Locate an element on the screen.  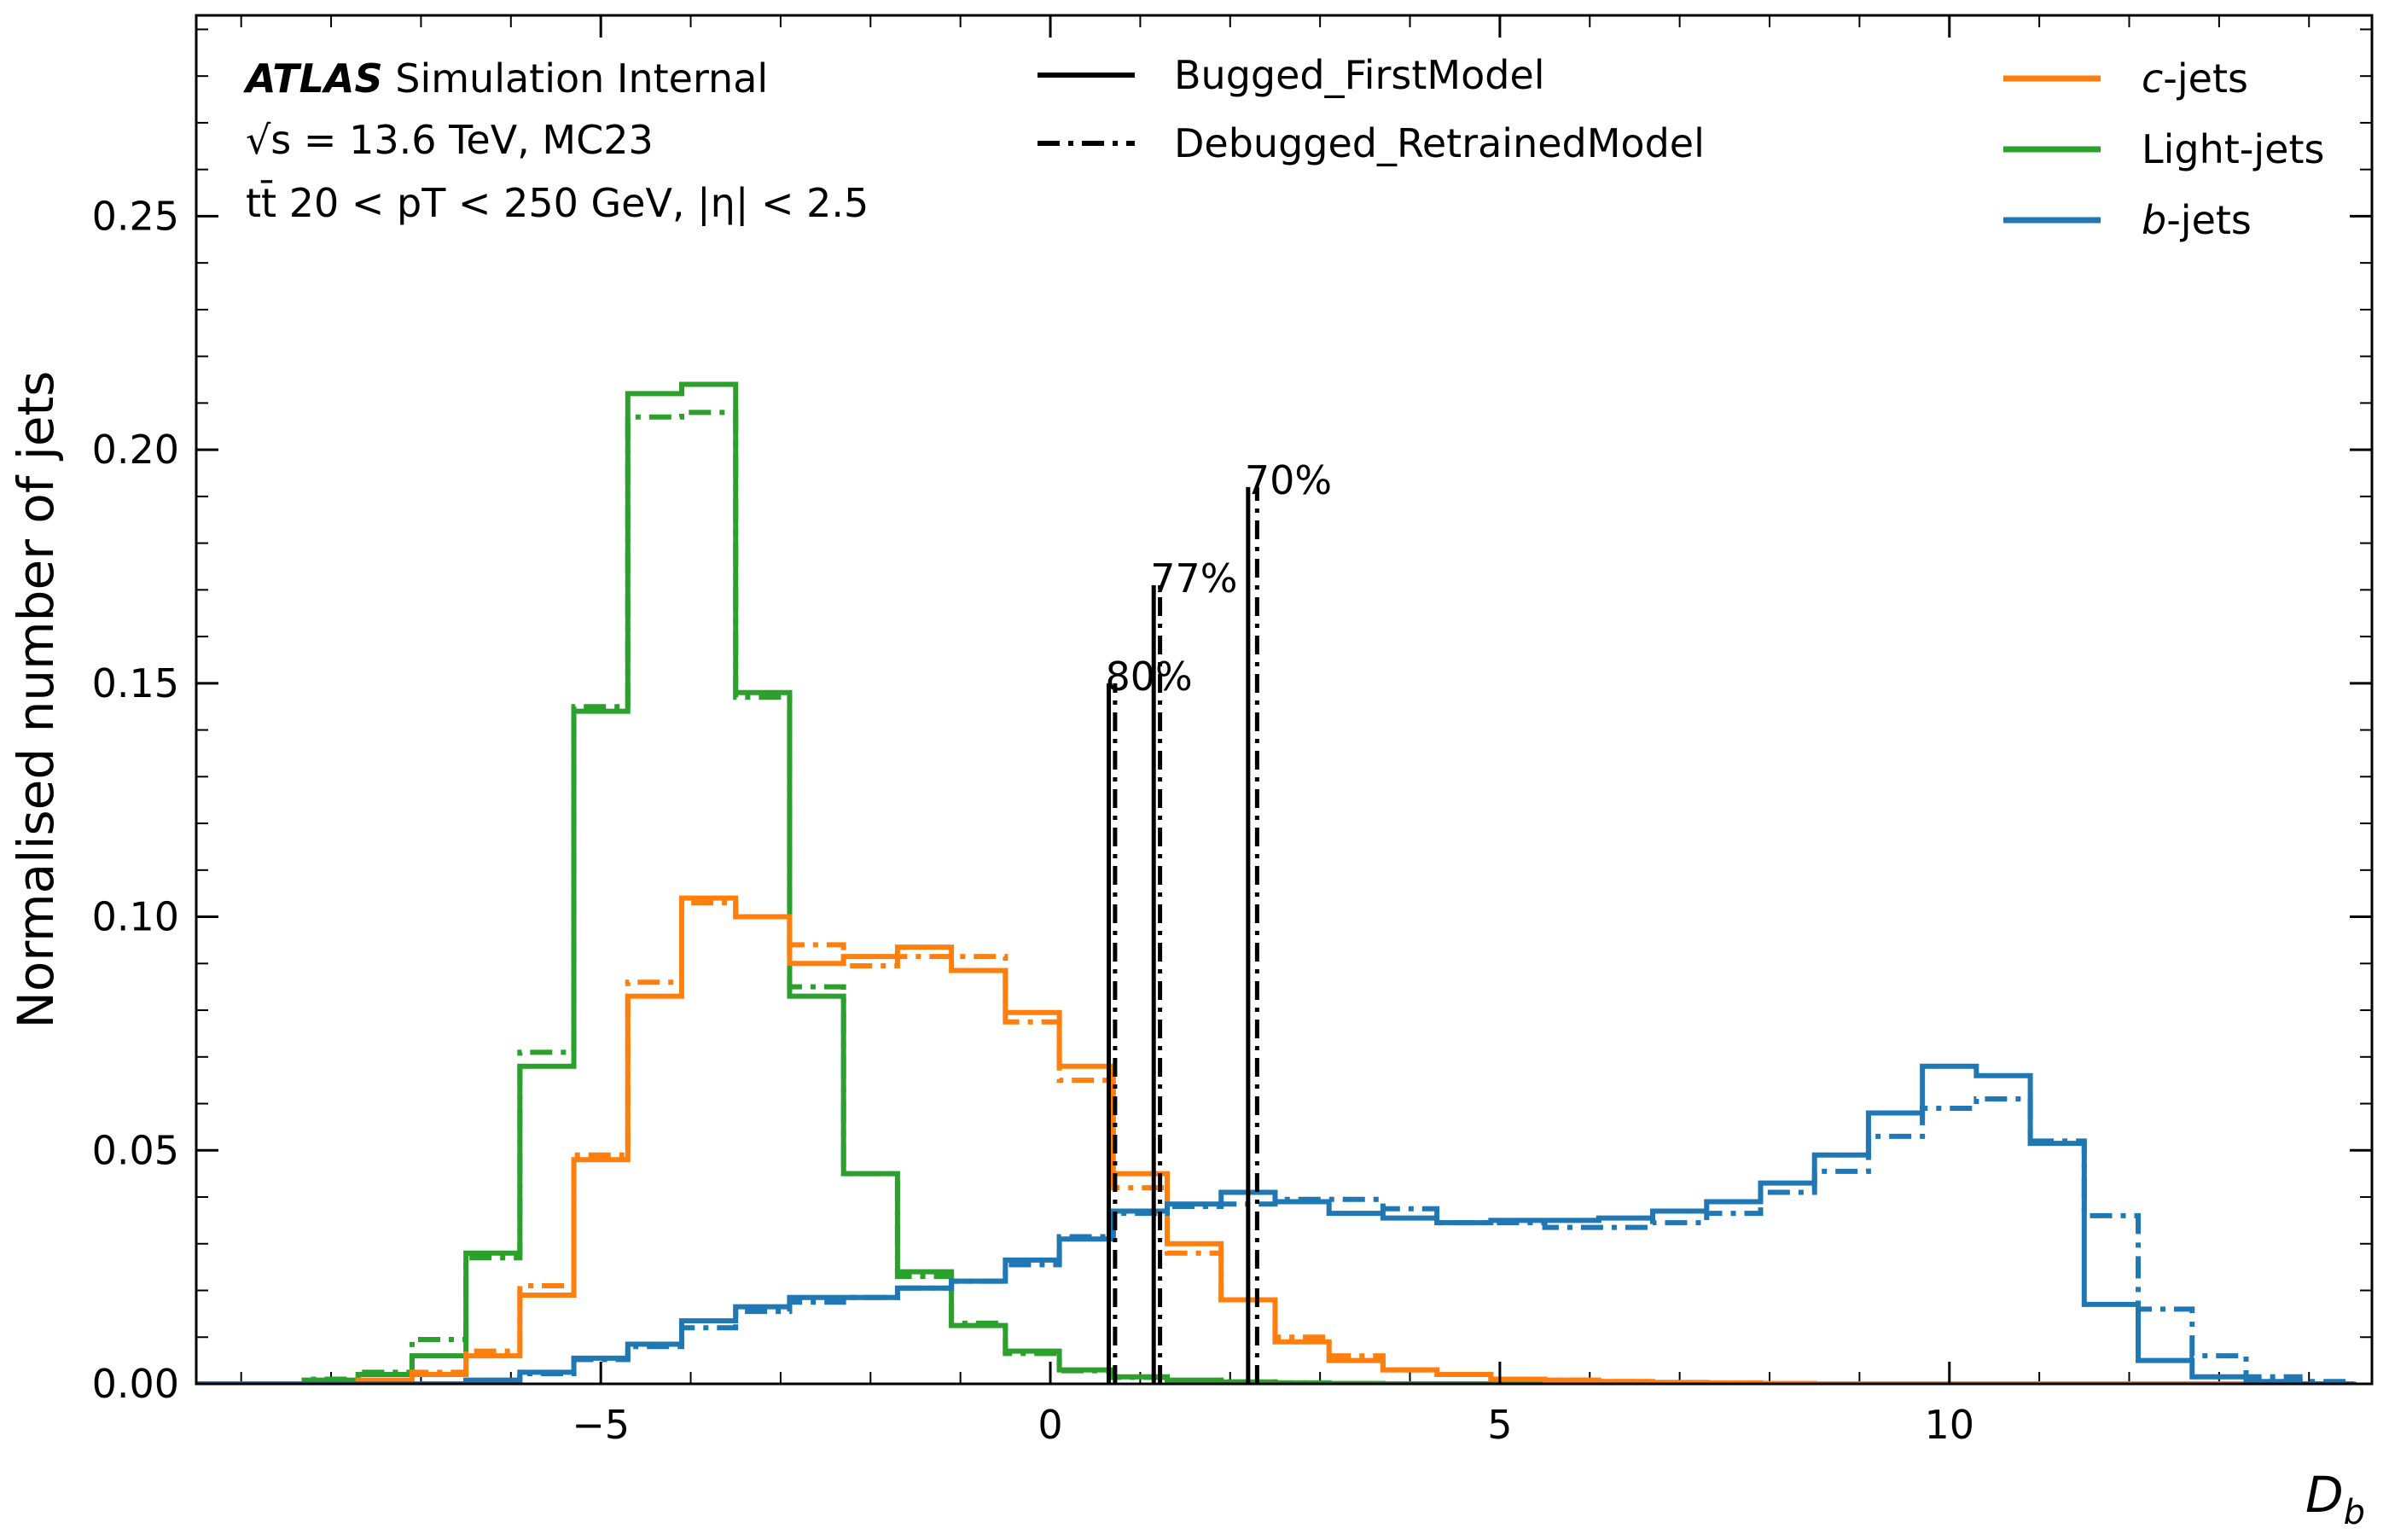
wp-label: 70% is located at coordinates (1288, 480).